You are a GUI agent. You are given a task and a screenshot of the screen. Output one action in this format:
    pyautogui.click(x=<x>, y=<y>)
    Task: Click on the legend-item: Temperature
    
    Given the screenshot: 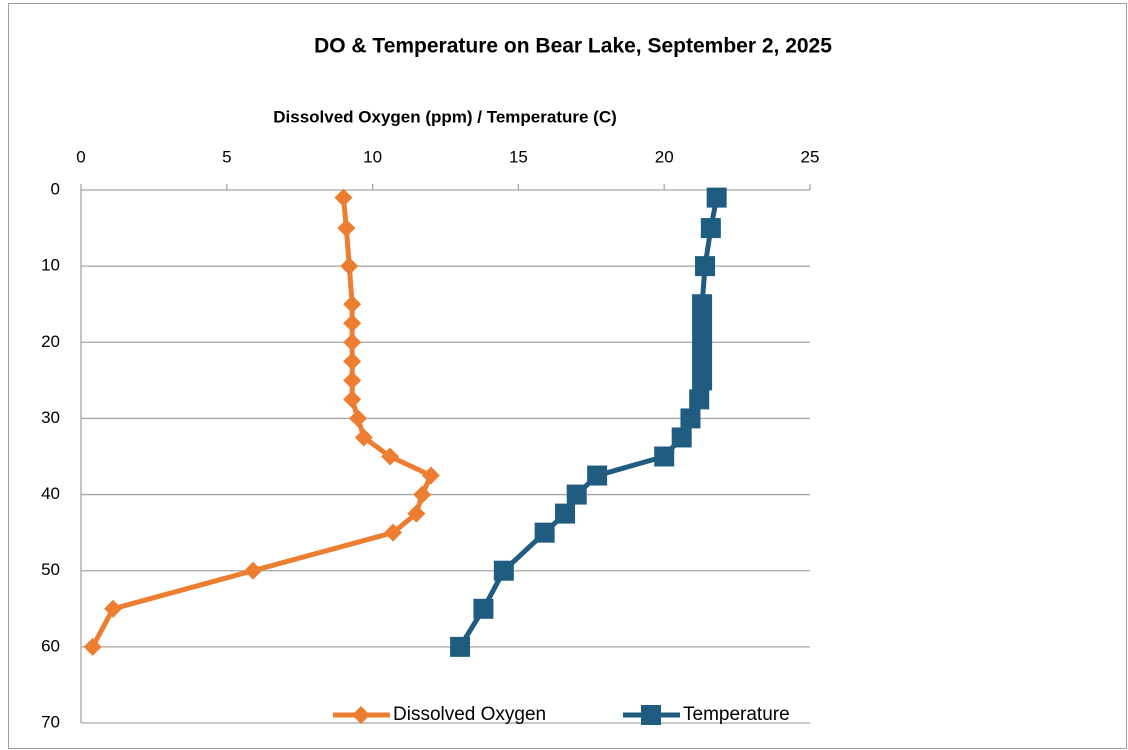 What is the action you would take?
    pyautogui.click(x=706, y=714)
    